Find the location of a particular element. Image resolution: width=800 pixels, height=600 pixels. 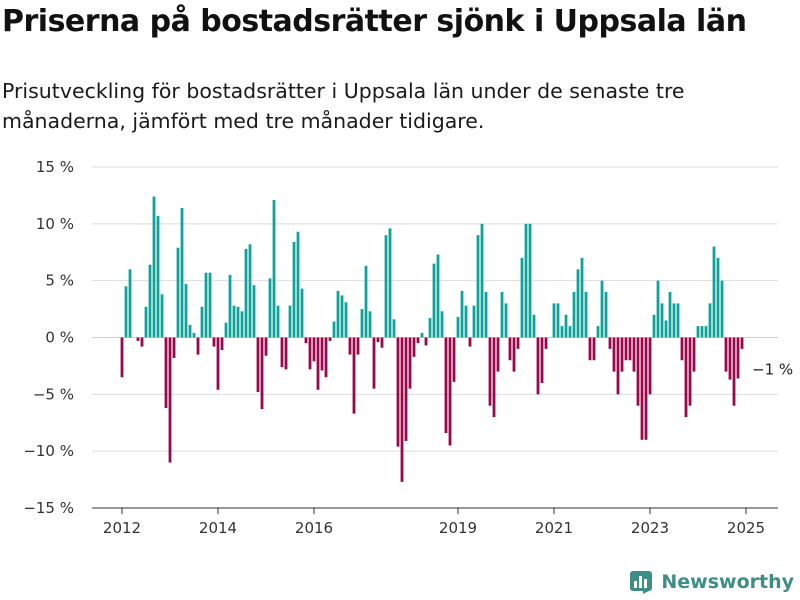

latest-value-annotation: −1 % is located at coordinates (772, 370).